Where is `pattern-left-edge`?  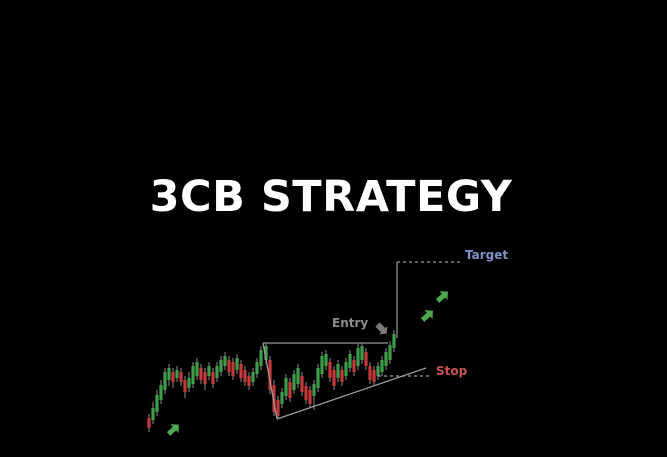
pattern-left-edge is located at coordinates (270, 381).